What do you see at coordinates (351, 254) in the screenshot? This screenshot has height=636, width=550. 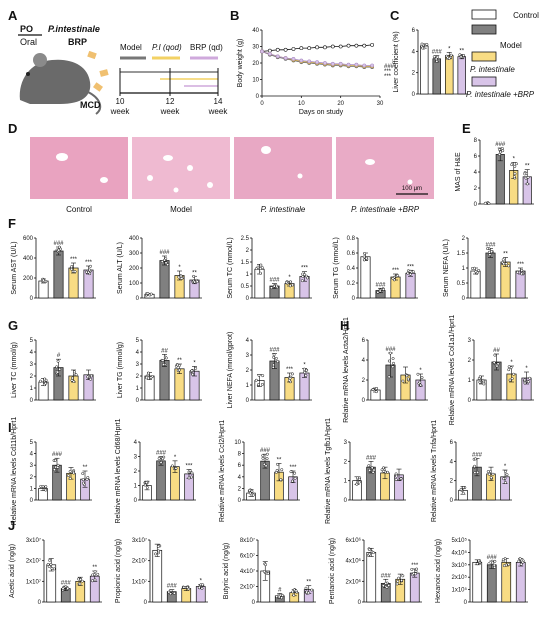 I see `y-tick-label: 0.6` at bounding box center [351, 254].